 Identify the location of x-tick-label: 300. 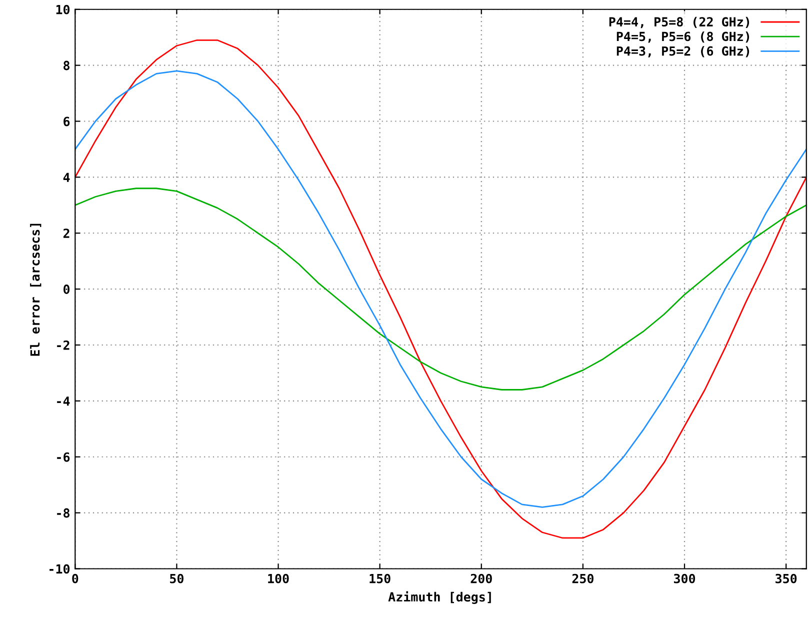
(685, 579).